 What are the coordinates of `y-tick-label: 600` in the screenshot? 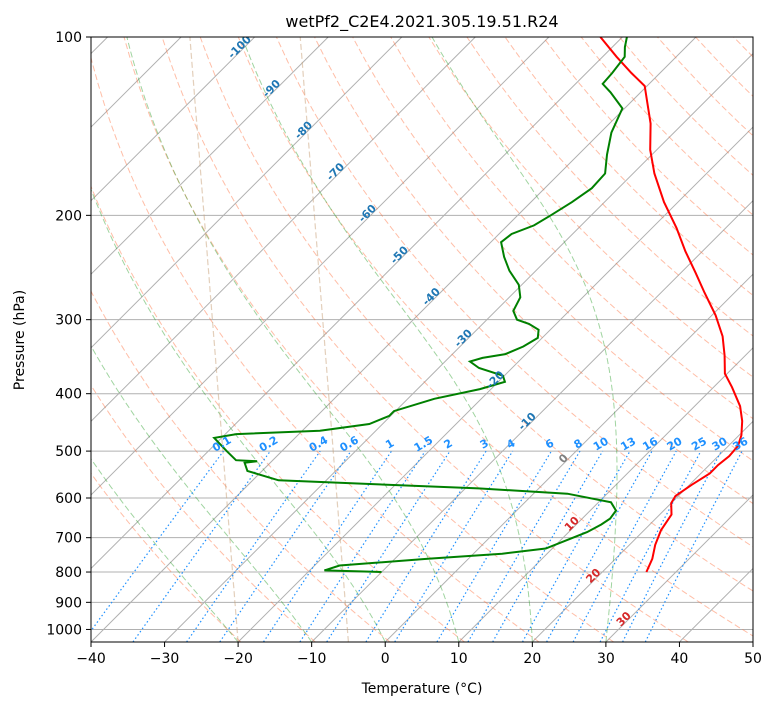 It's located at (68, 499).